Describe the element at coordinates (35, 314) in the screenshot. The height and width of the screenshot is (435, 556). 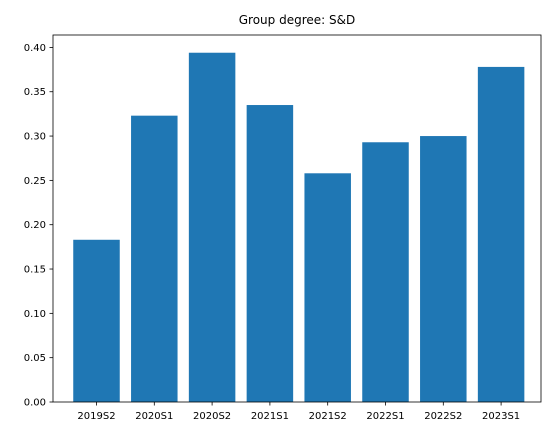
I see `y-tick-label: 0.10` at that location.